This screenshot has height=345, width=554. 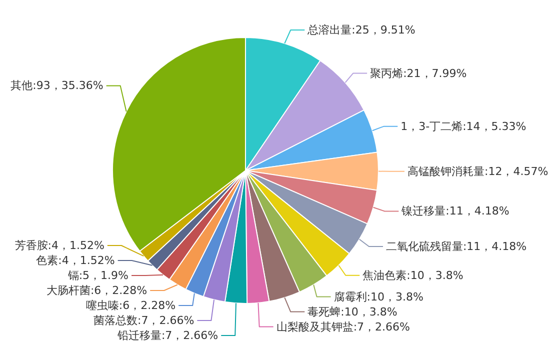 I want to click on slice-label: 高锰酸钾消耗量:12，4.57%, so click(x=477, y=171).